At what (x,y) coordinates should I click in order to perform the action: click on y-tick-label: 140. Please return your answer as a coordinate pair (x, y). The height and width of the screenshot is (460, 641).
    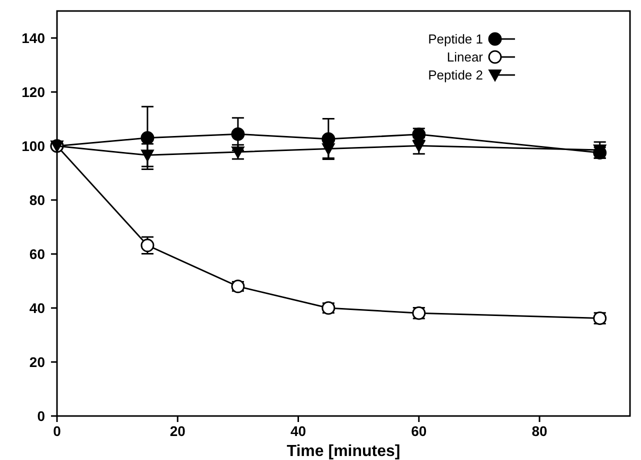
    Looking at the image, I should click on (34, 38).